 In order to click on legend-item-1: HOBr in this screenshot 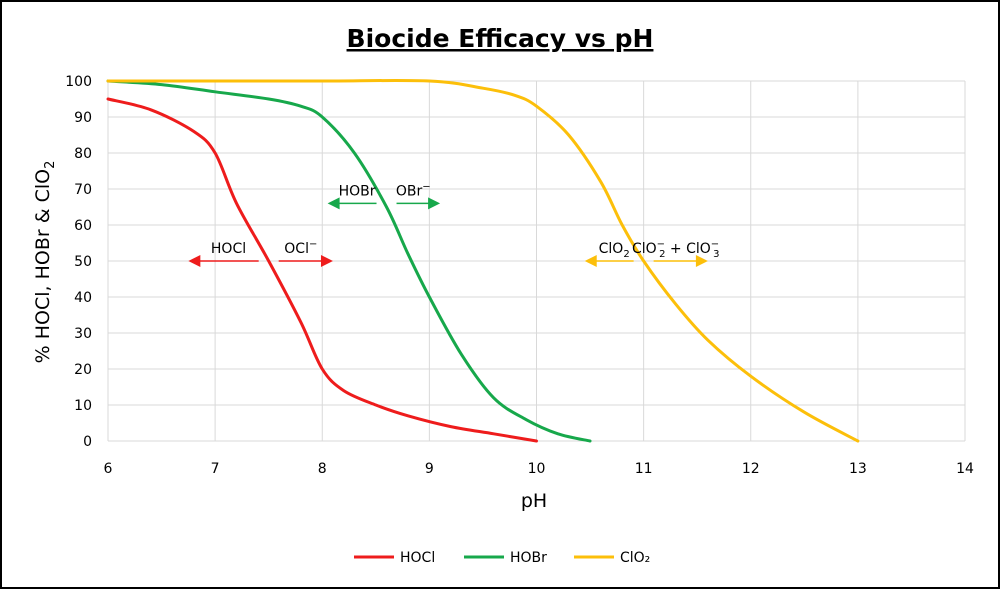, I will do `click(505, 558)`.